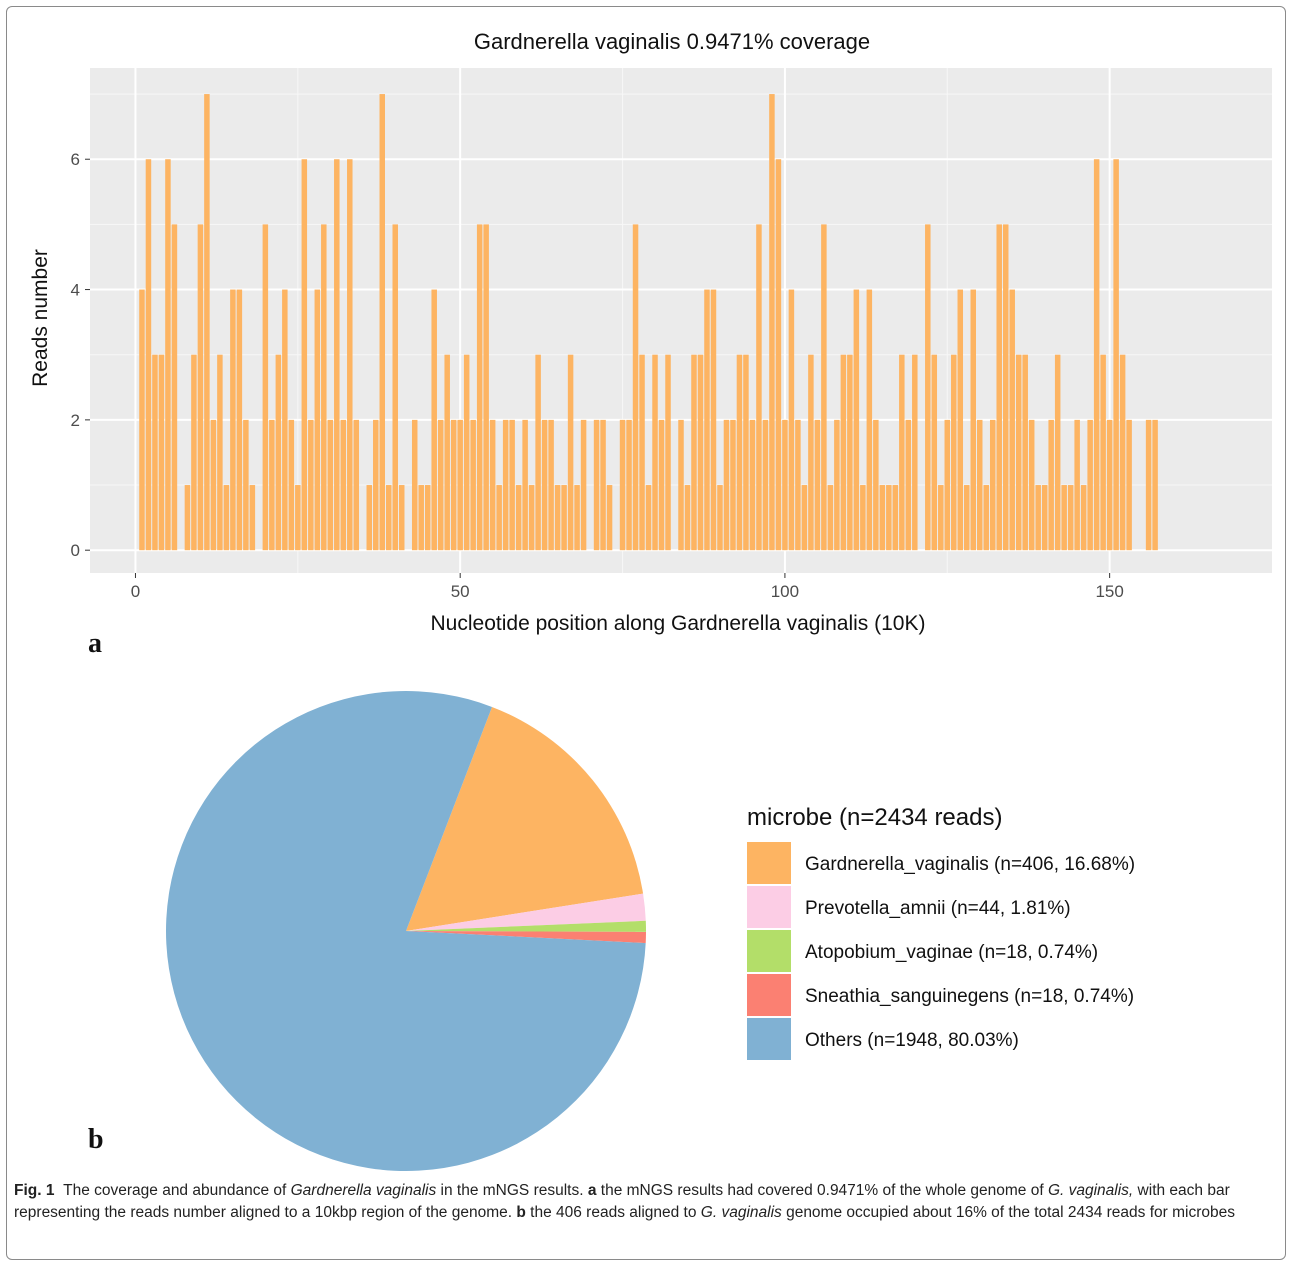 The width and height of the screenshot is (1292, 1265). What do you see at coordinates (627, 587) in the screenshot?
I see `x-axis-ticks: 0 50 100 150` at bounding box center [627, 587].